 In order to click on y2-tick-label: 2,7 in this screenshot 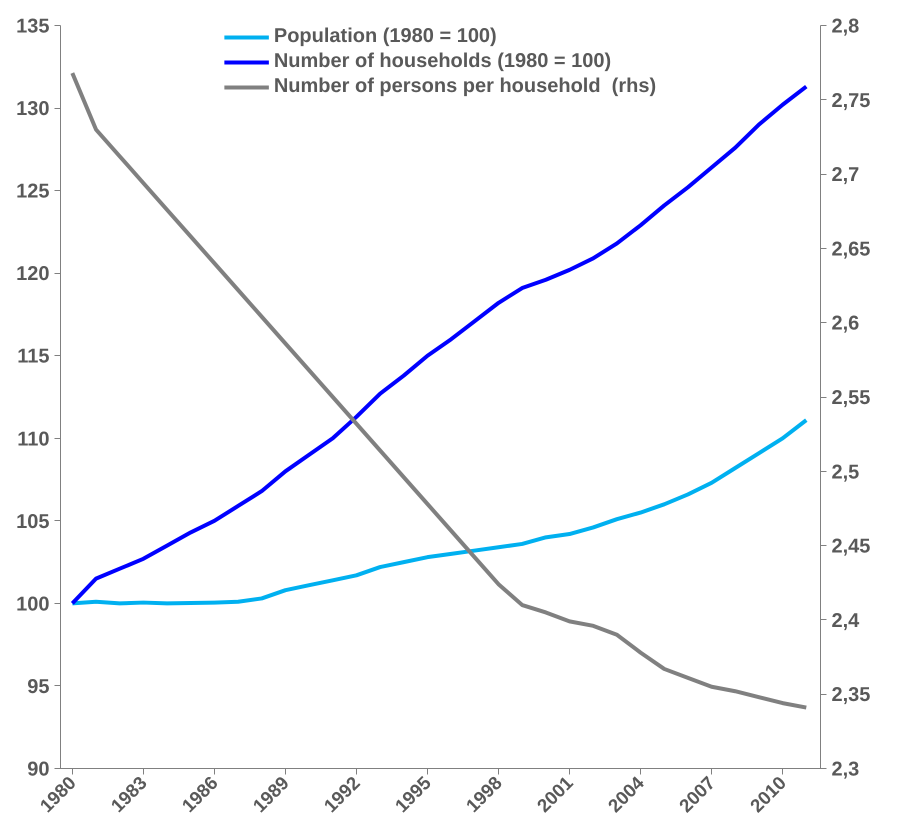, I will do `click(846, 175)`.